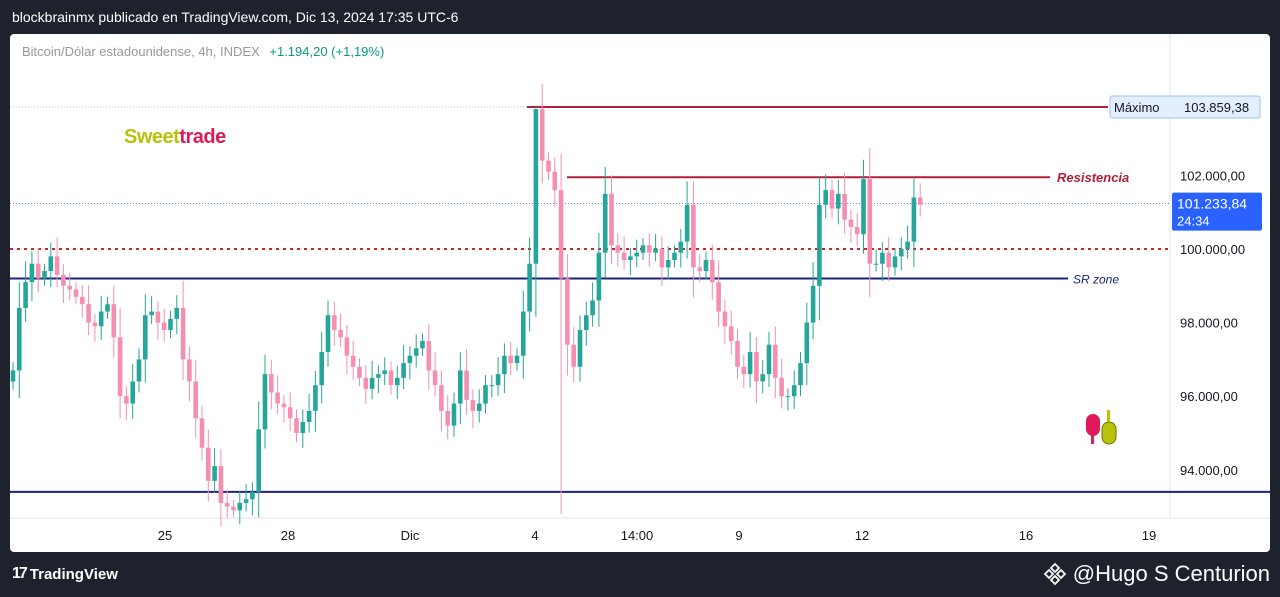  Describe the element at coordinates (1212, 204) in the screenshot. I see `current-price-value: 101.233,84` at that location.